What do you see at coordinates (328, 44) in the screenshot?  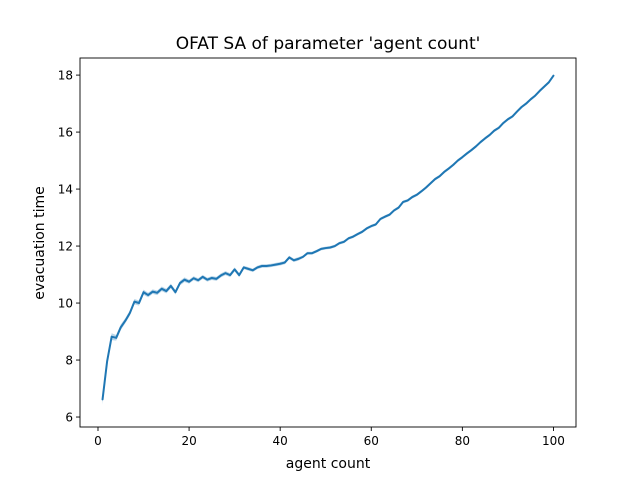 I see `chart-title: OFAT SA of parameter 'agent count'` at bounding box center [328, 44].